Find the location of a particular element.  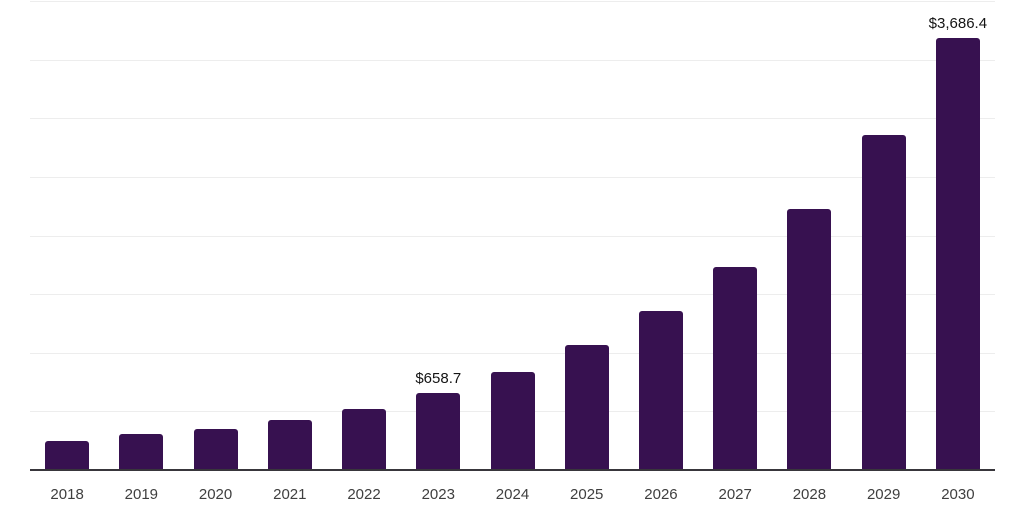

x-tick-2028: 2028 is located at coordinates (809, 494).